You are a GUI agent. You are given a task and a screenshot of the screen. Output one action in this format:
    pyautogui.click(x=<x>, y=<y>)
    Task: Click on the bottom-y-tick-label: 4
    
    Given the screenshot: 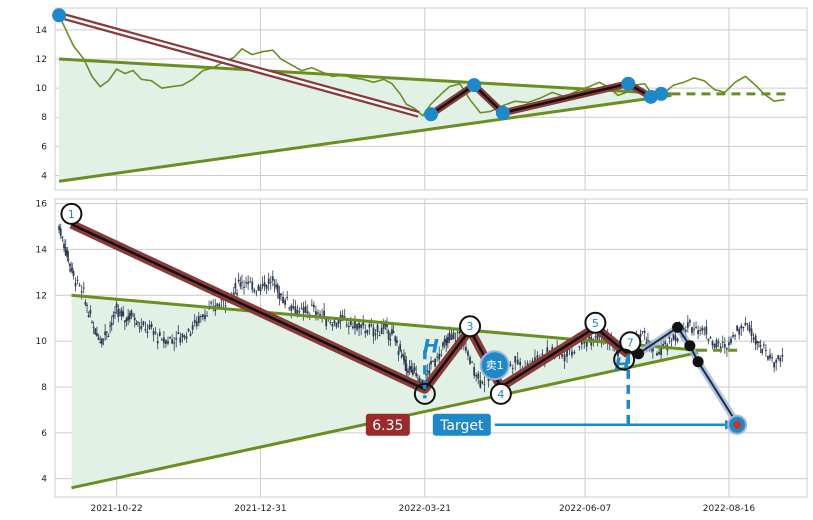 What is the action you would take?
    pyautogui.click(x=44, y=480)
    